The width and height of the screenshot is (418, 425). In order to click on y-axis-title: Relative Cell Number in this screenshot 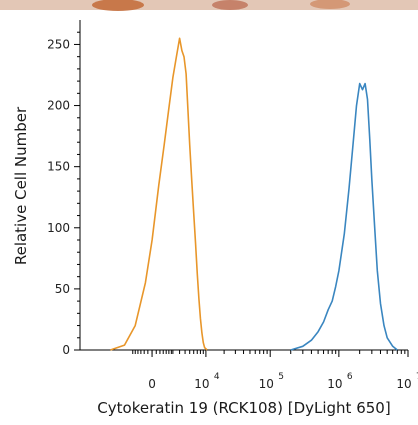, I will do `click(21, 185)`.